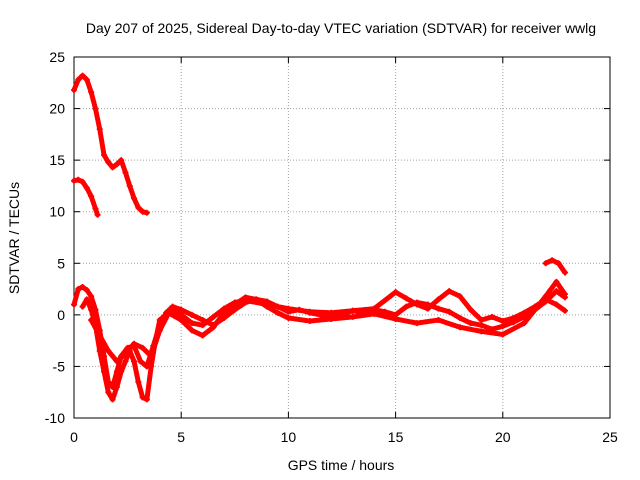 The height and width of the screenshot is (480, 640). What do you see at coordinates (289, 437) in the screenshot?
I see `x-tick-label: 10` at bounding box center [289, 437].